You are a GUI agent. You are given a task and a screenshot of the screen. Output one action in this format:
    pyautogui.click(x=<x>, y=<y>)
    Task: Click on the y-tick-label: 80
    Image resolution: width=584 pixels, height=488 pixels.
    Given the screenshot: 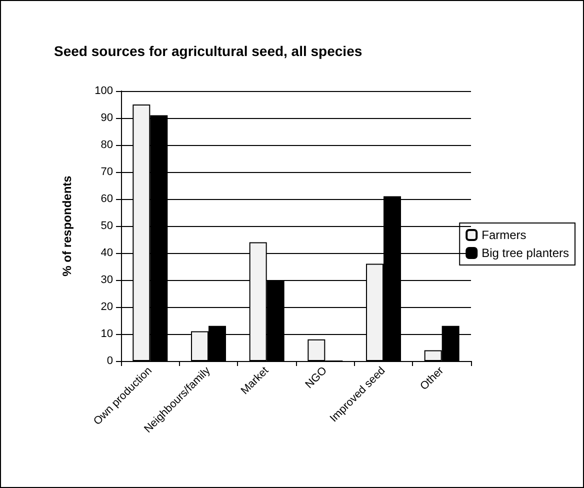 What is the action you would take?
    pyautogui.click(x=106, y=145)
    